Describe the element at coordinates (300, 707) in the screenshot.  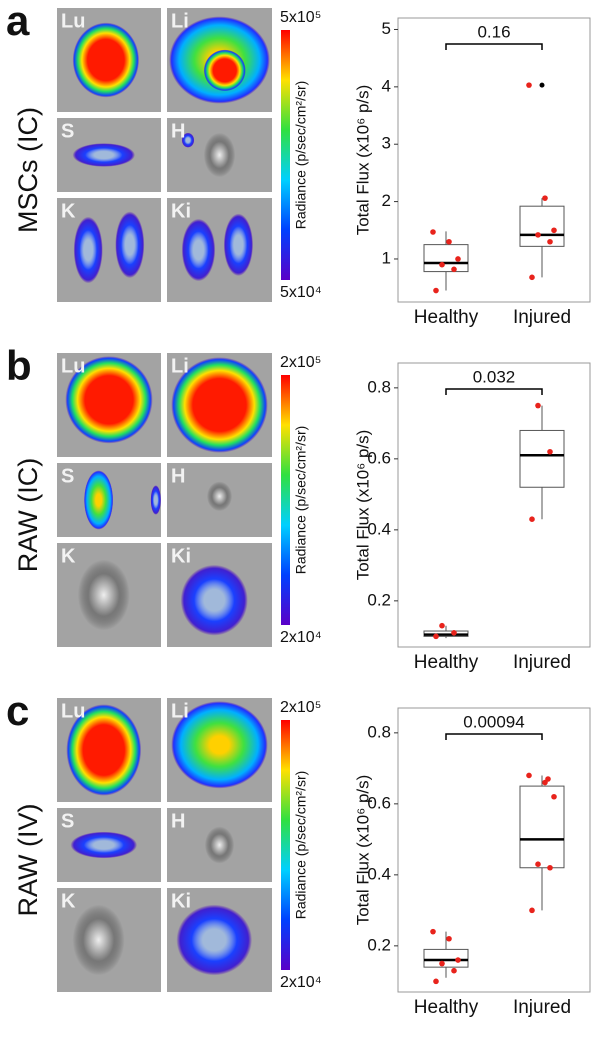
I see `colorbar-max: 2x10⁵` at that location.